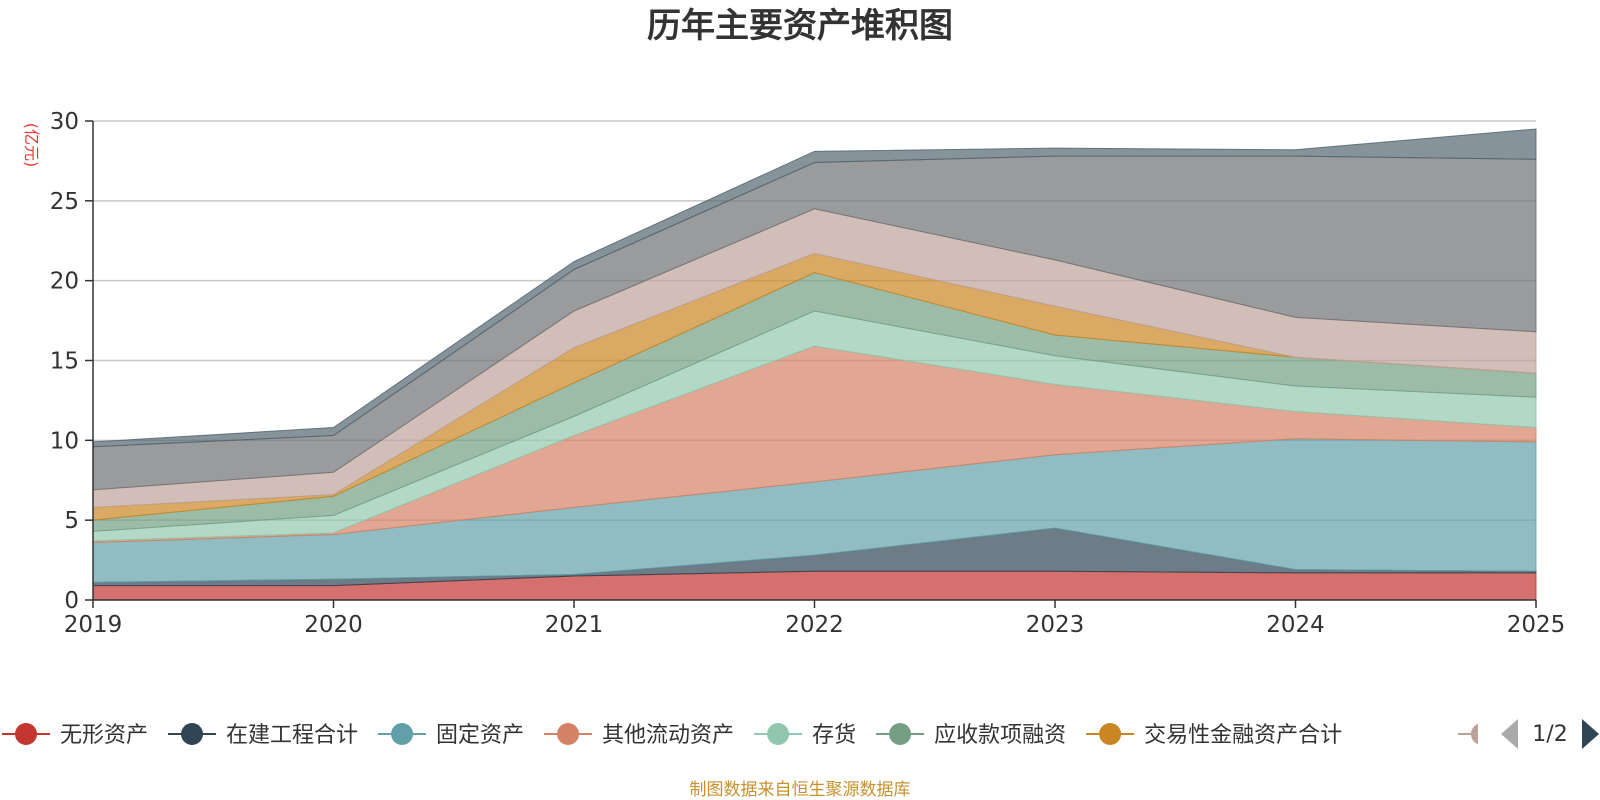  What do you see at coordinates (814, 625) in the screenshot?
I see `x-tick-label-2022: 2022` at bounding box center [814, 625].